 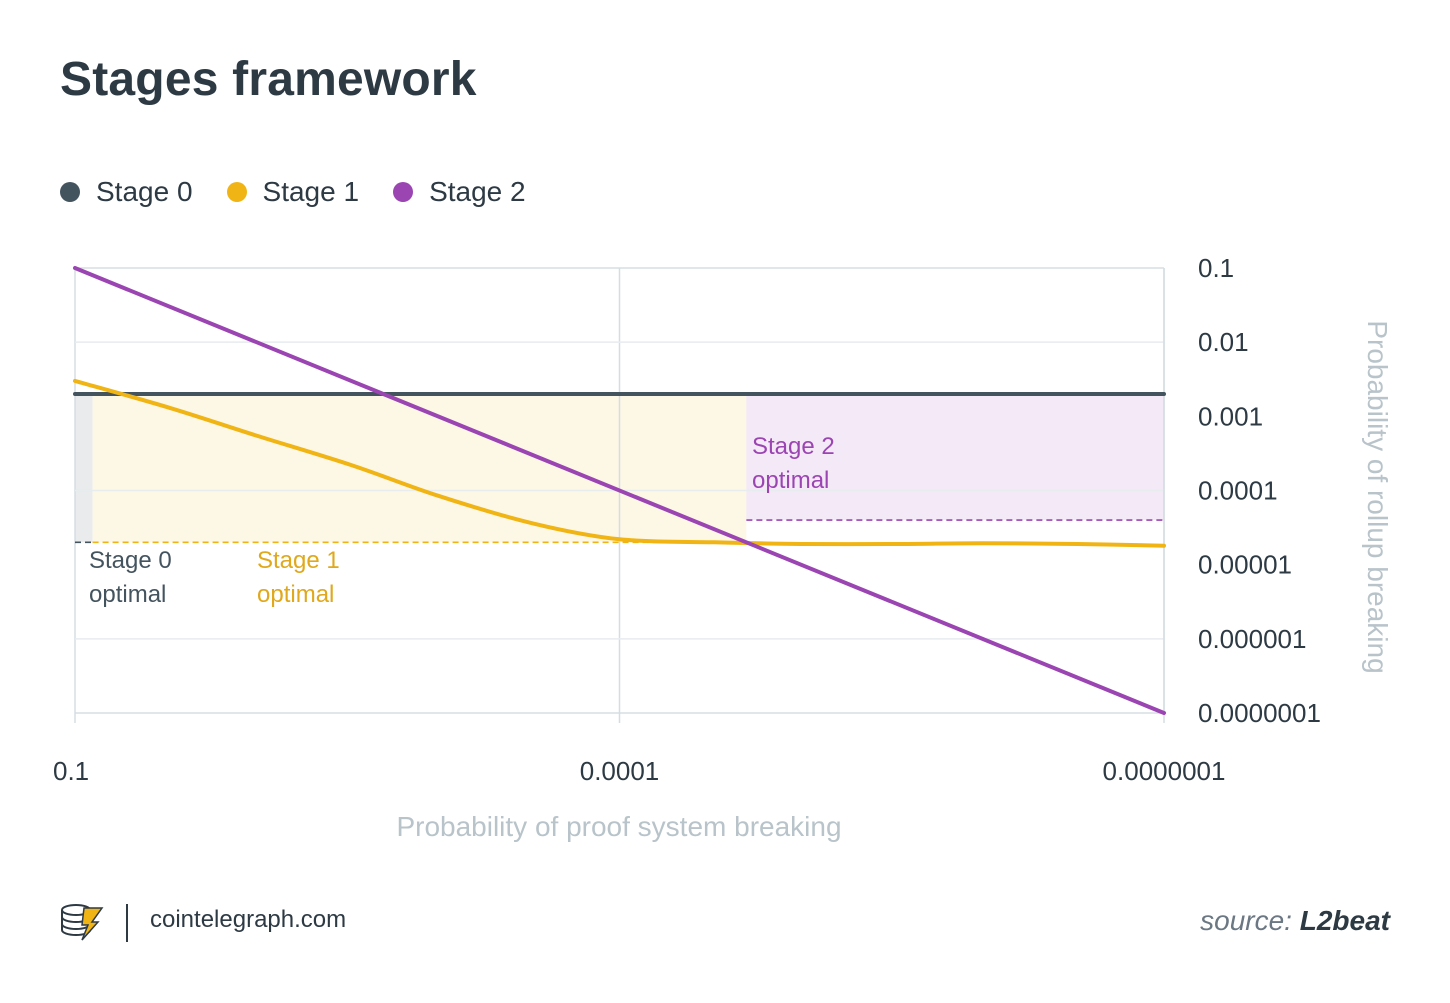 I want to click on y-tick-label-2: 0.001, so click(x=1230, y=416).